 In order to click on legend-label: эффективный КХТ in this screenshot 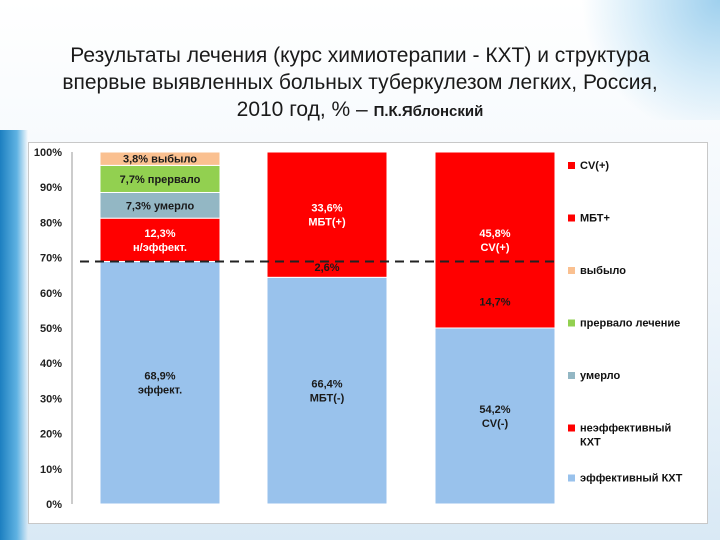, I will do `click(631, 479)`.